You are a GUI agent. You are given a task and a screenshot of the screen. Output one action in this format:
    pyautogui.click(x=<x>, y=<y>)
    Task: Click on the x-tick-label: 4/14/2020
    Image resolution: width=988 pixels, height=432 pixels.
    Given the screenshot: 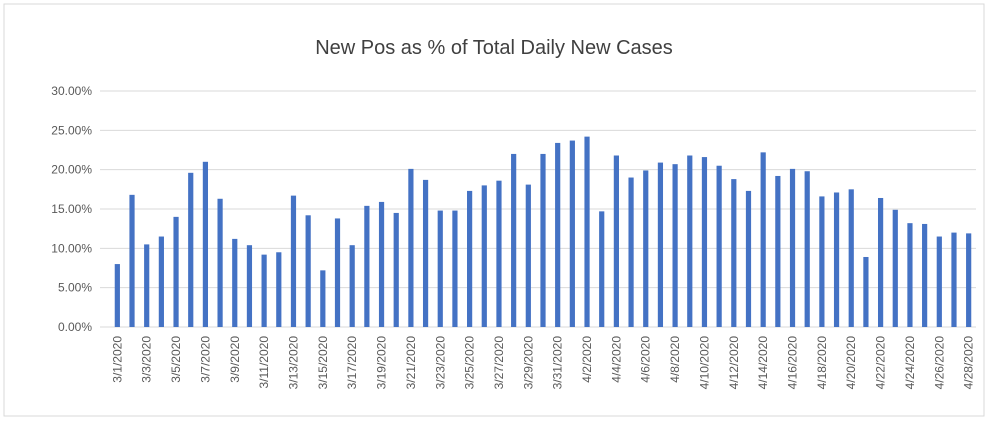 What is the action you would take?
    pyautogui.click(x=763, y=363)
    